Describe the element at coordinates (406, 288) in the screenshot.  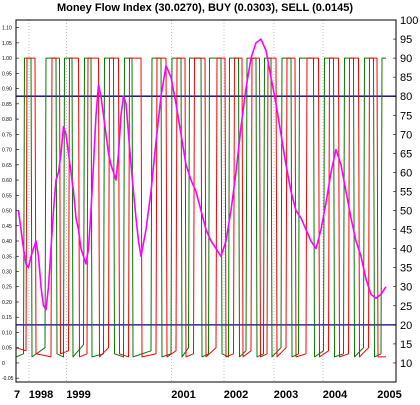
I see `right-tick-label: 30` at that location.